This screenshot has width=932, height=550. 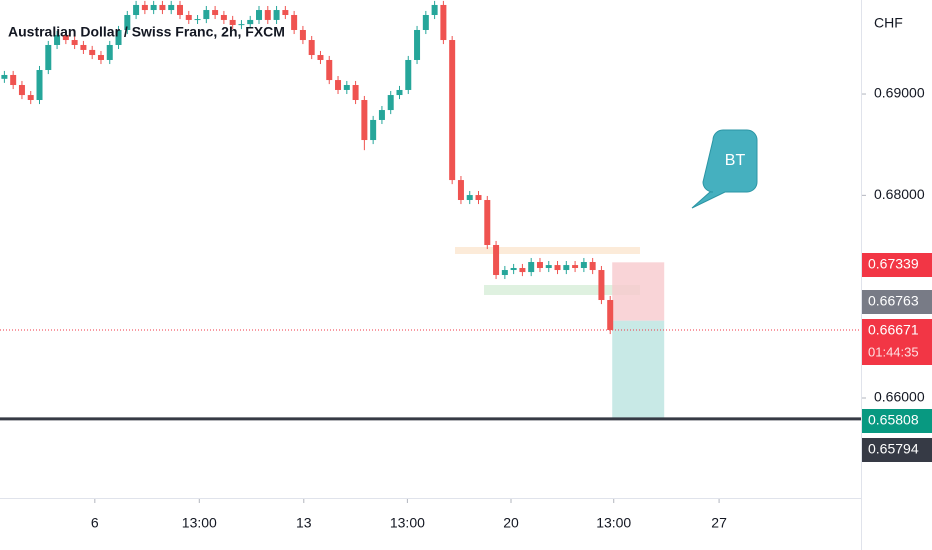 What do you see at coordinates (562, 290) in the screenshot?
I see `support-zone` at bounding box center [562, 290].